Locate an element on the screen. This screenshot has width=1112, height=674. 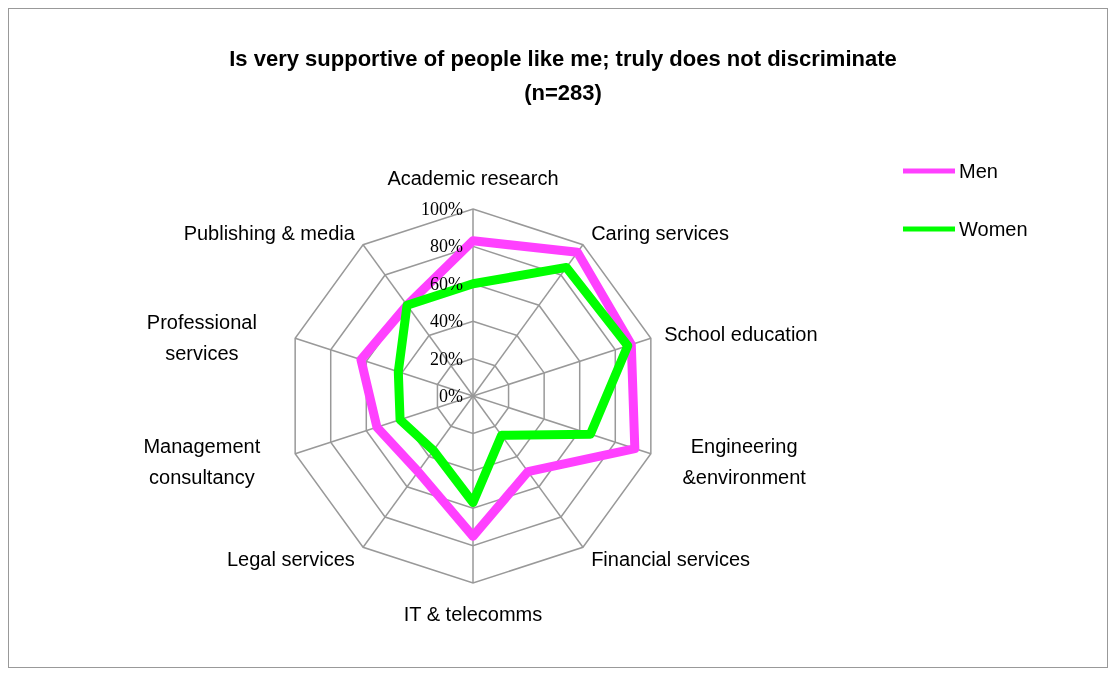
spoke-label: Engineering &environment is located at coordinates (744, 462).